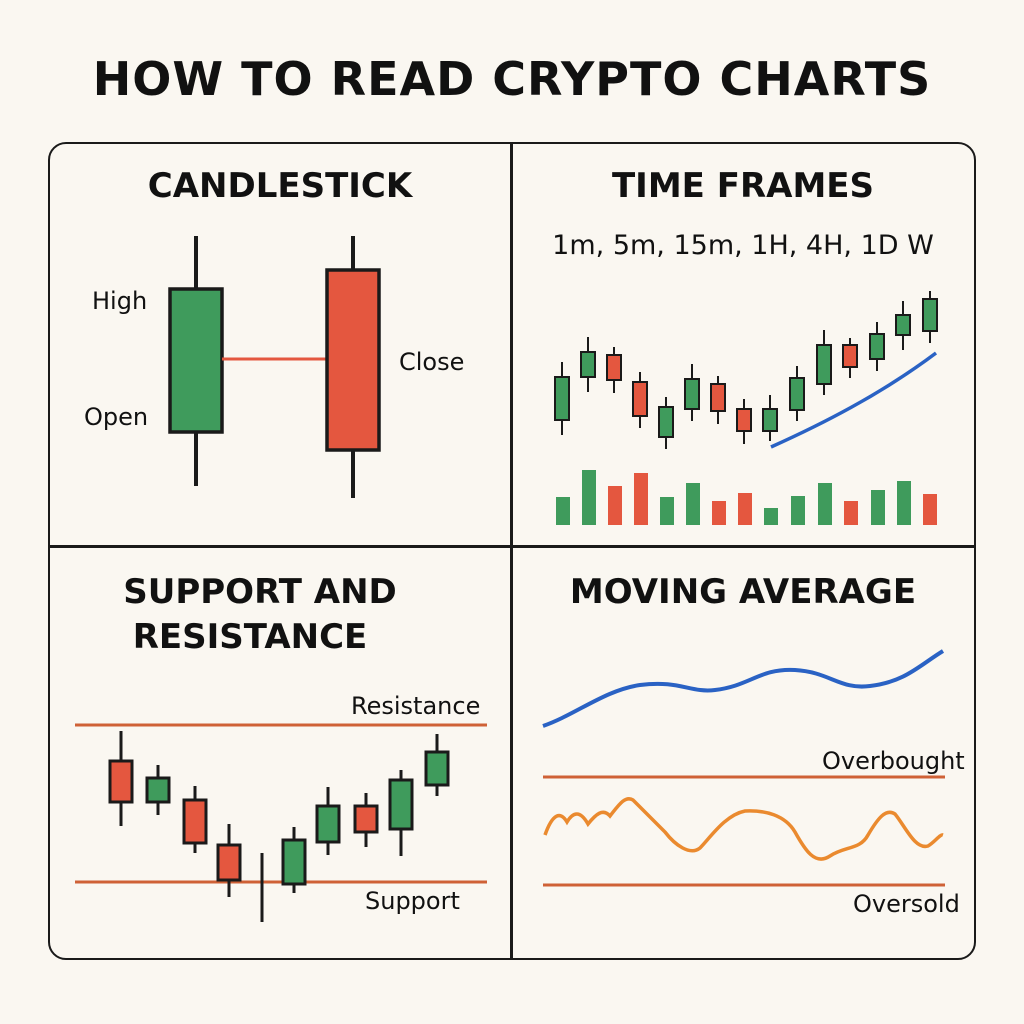  What do you see at coordinates (906, 904) in the screenshot?
I see `oversold-label: Oversold` at bounding box center [906, 904].